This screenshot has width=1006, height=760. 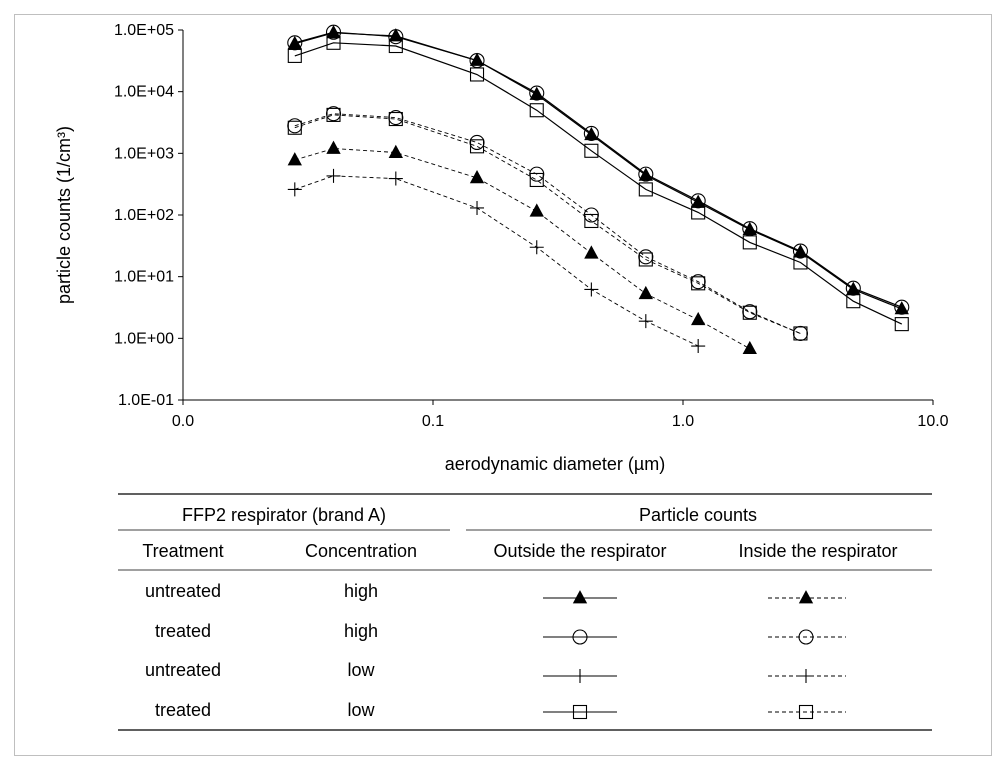 I want to click on row3-concentration: low, so click(x=361, y=670).